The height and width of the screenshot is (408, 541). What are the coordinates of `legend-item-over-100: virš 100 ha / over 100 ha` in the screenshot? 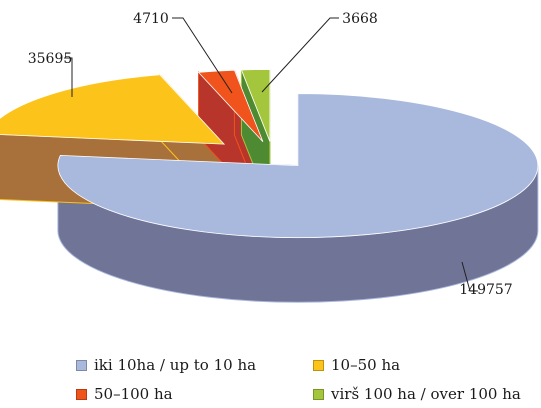 It's located at (417, 394).